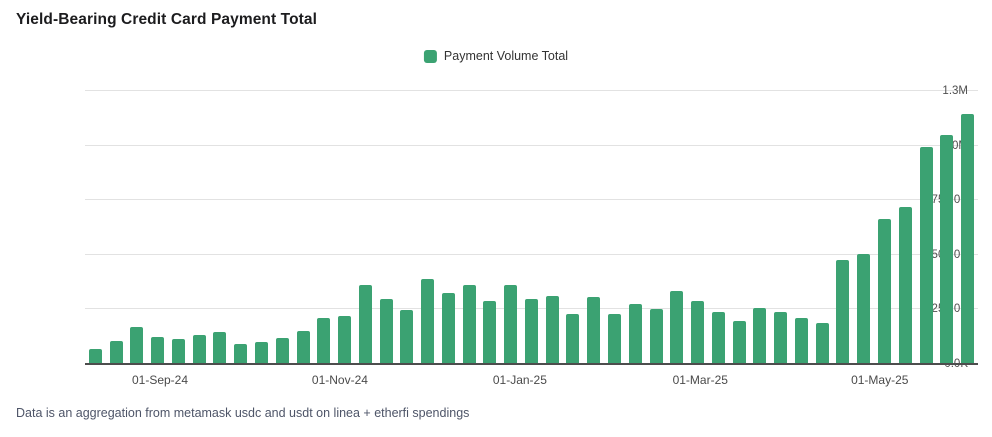  What do you see at coordinates (339, 380) in the screenshot?
I see `x-tick-label: 01-Nov-24` at bounding box center [339, 380].